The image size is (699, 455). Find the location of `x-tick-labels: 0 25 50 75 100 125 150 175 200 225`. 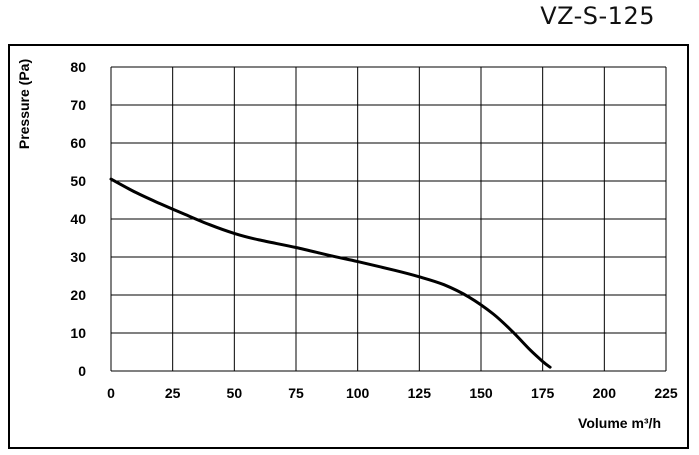

x-tick-labels: 0 25 50 75 100 125 150 175 200 225 is located at coordinates (392, 393).